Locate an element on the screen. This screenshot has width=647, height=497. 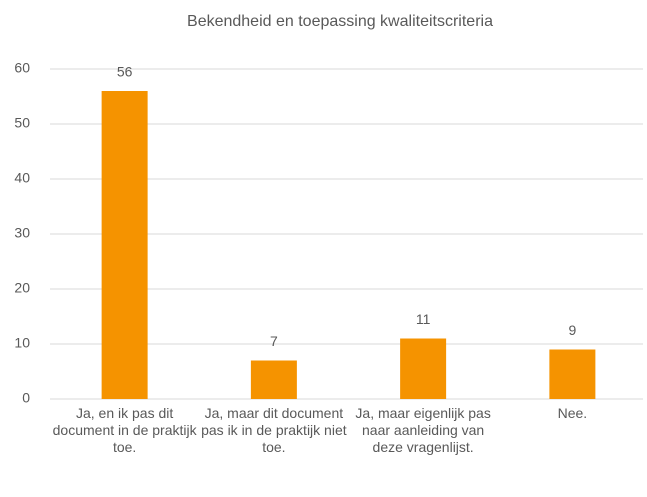
data-label: 7 is located at coordinates (274, 341).